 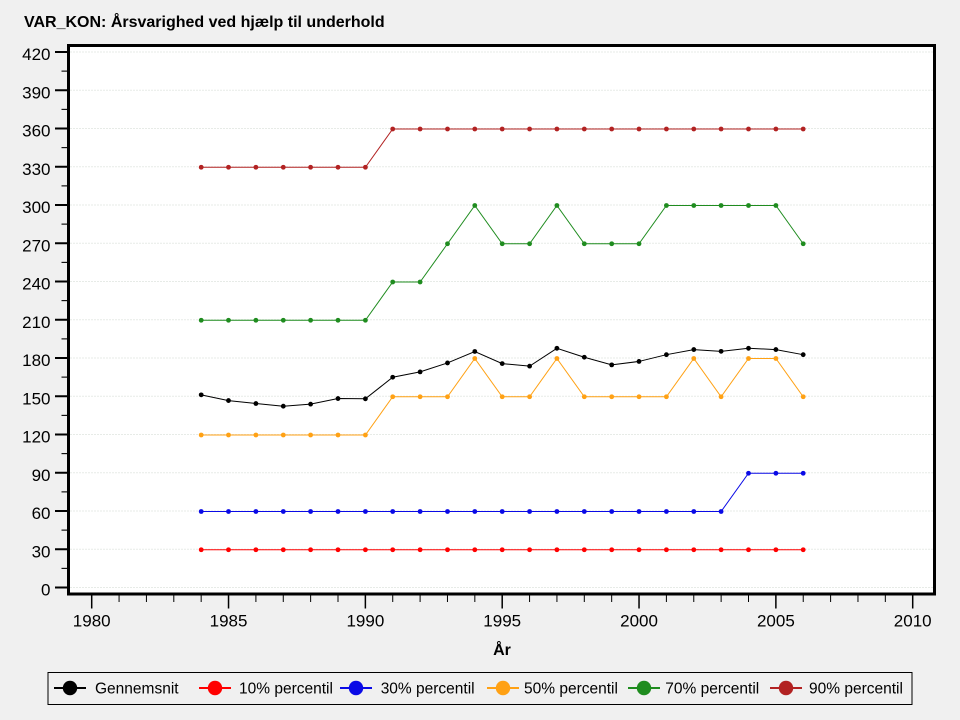 I want to click on svg-text: 2005, so click(x=776, y=621).